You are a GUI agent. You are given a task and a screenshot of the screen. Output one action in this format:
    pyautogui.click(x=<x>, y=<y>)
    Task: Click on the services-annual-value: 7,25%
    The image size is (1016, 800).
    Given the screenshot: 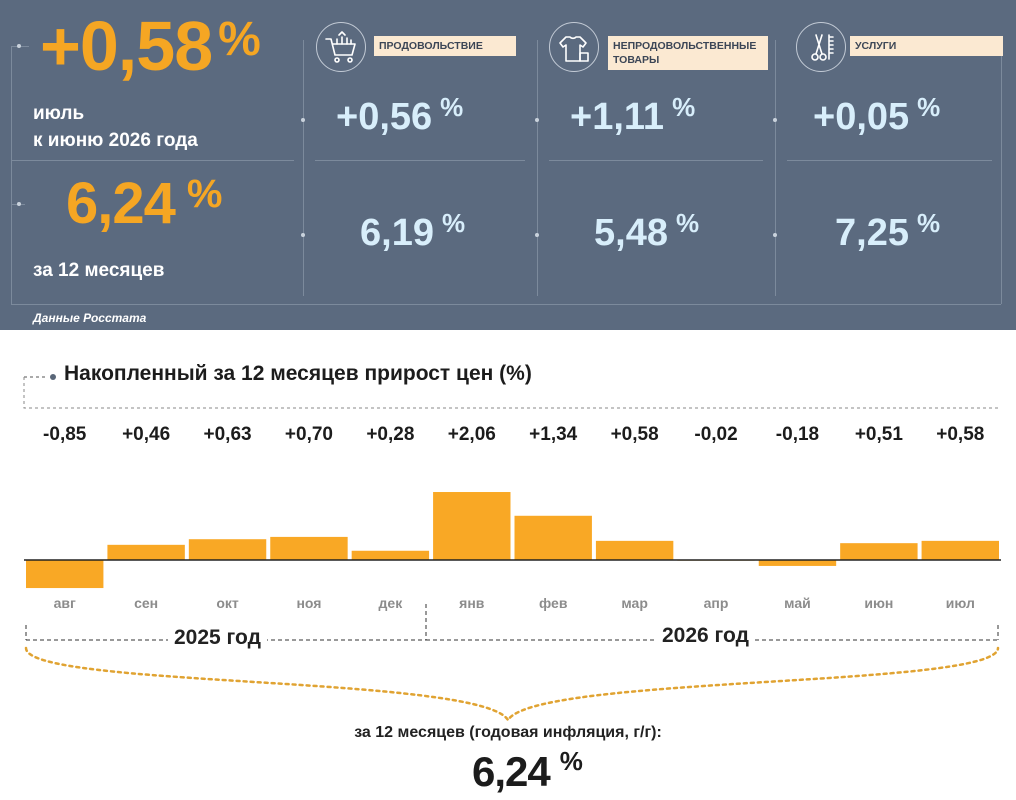 What is the action you would take?
    pyautogui.click(x=887, y=231)
    